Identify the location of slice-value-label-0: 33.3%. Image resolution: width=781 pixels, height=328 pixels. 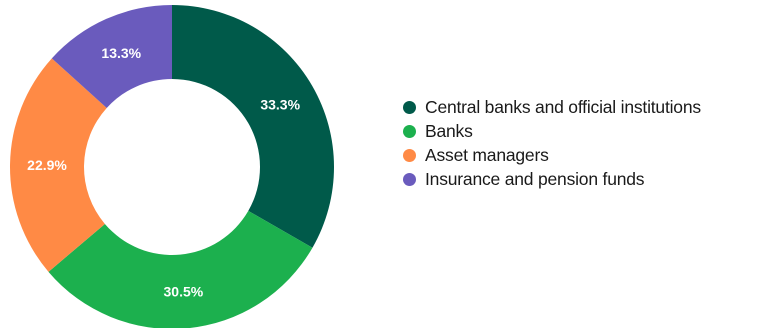
(280, 104).